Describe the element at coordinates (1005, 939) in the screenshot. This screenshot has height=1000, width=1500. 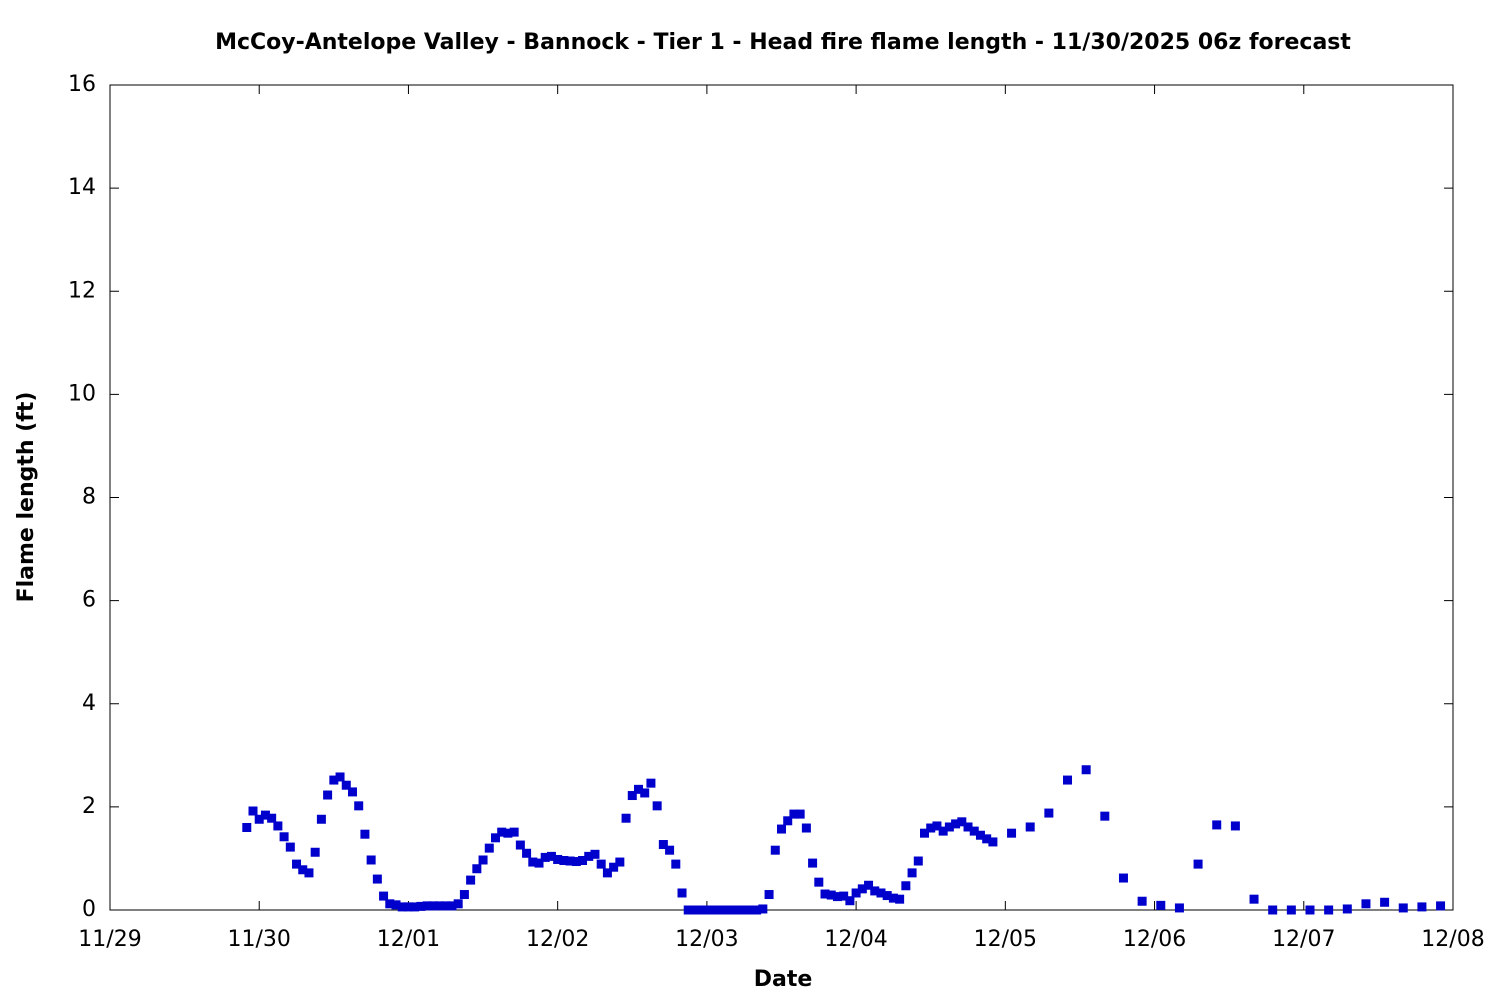
I see `x-tick-label: 12/05` at that location.